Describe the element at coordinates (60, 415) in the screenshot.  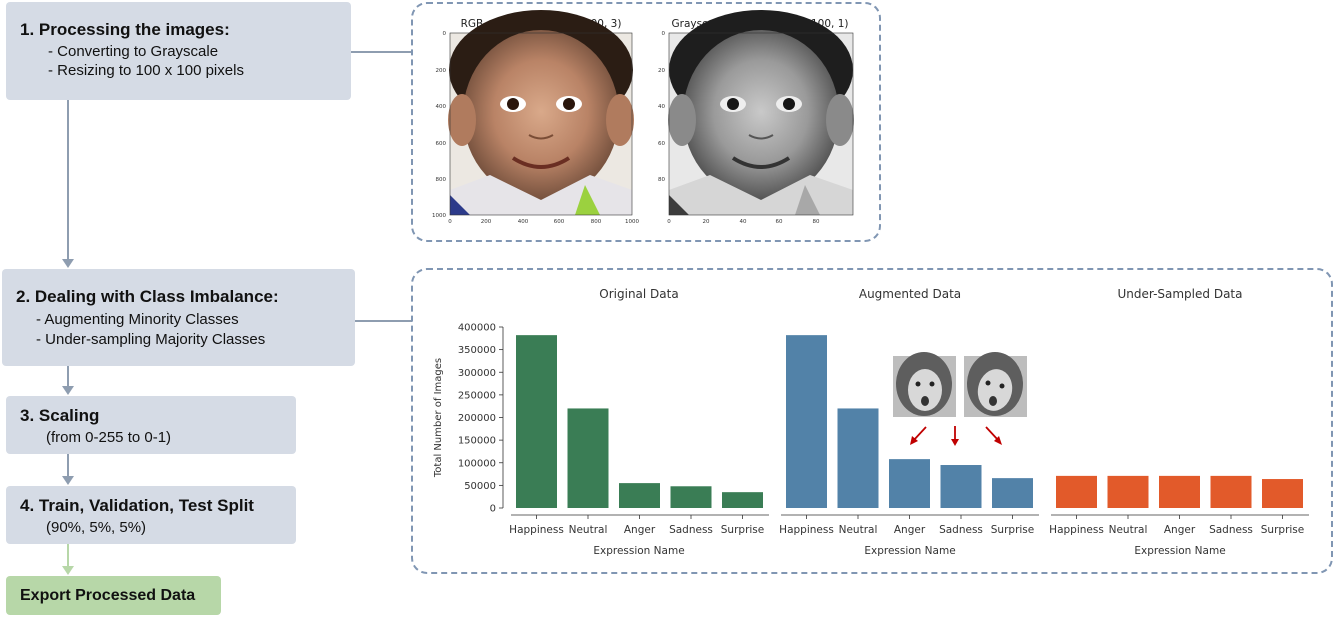
I see `step-3-title: 3. Scaling` at that location.